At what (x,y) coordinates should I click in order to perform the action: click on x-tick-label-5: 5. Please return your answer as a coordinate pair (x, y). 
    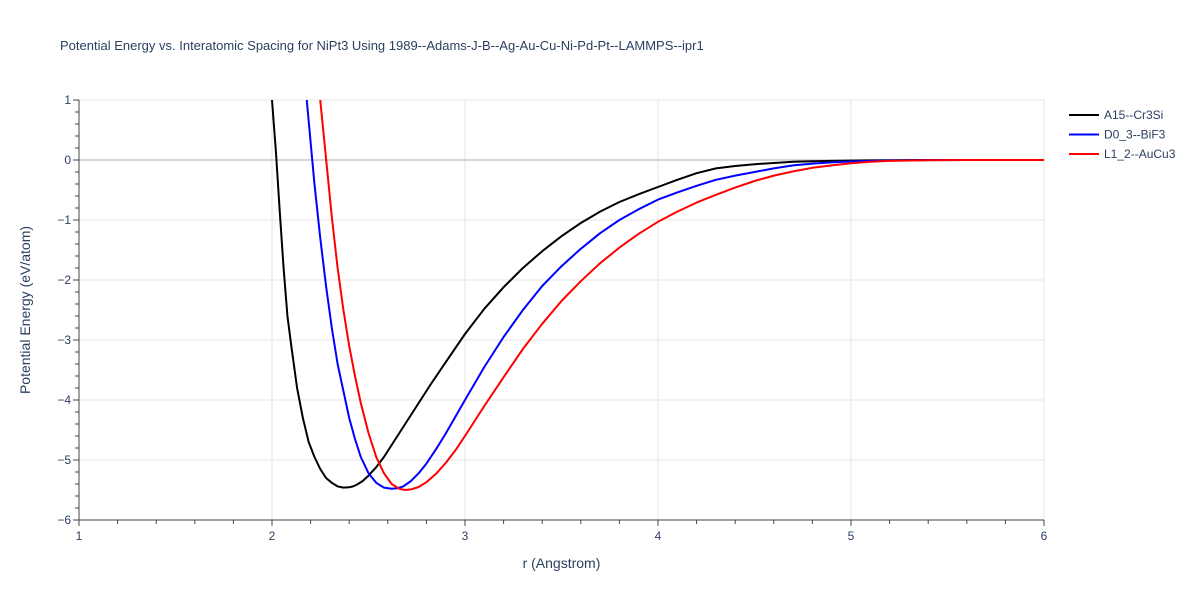
    Looking at the image, I should click on (851, 536).